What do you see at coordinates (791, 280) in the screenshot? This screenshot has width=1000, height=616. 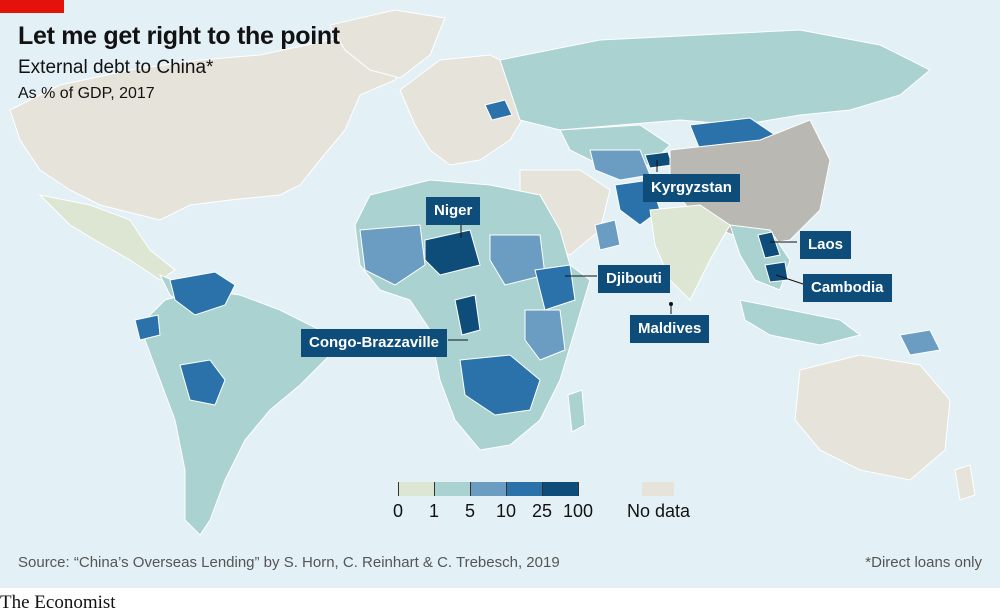 I see `cambodia-leader-line` at bounding box center [791, 280].